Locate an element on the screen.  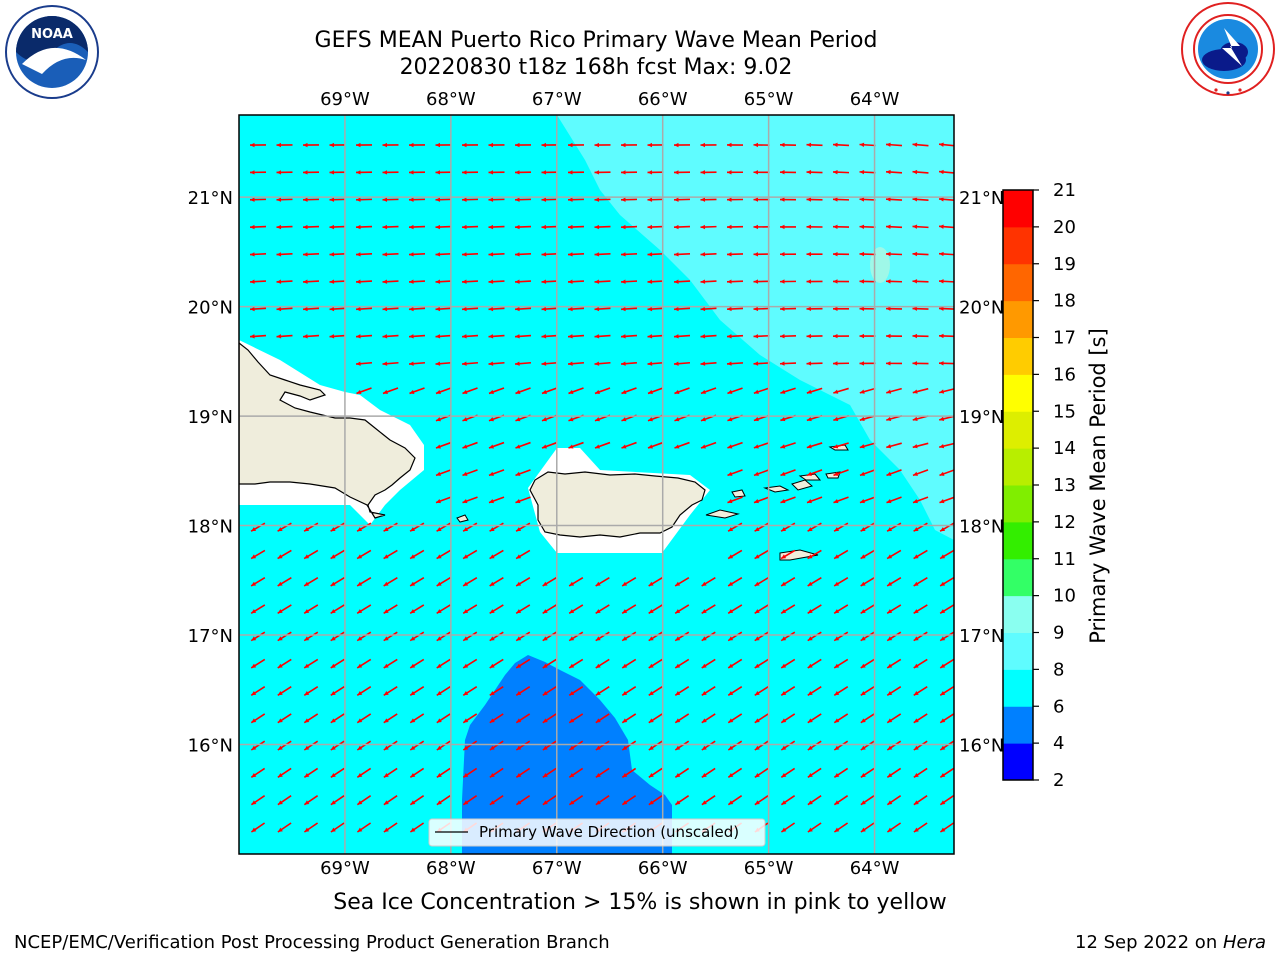
legend-label: Primary Wave Direction (unscaled) is located at coordinates (609, 832).